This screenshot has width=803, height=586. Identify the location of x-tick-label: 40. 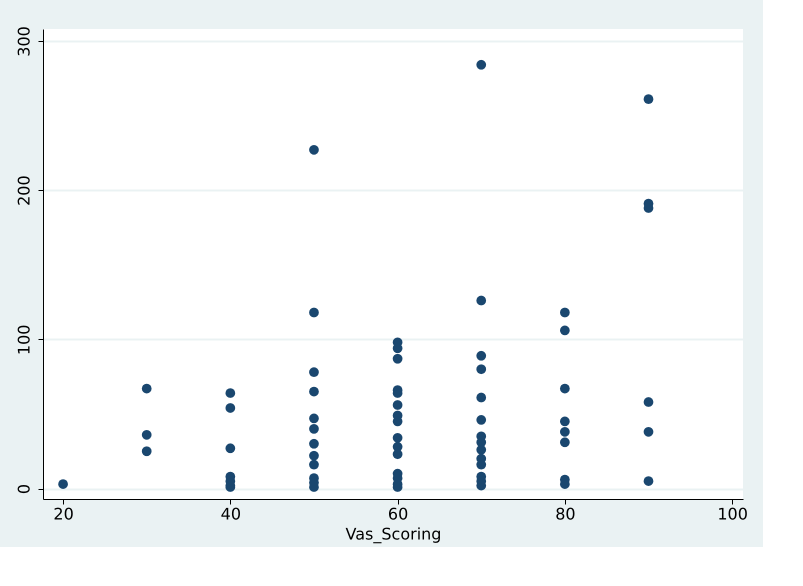
(231, 514).